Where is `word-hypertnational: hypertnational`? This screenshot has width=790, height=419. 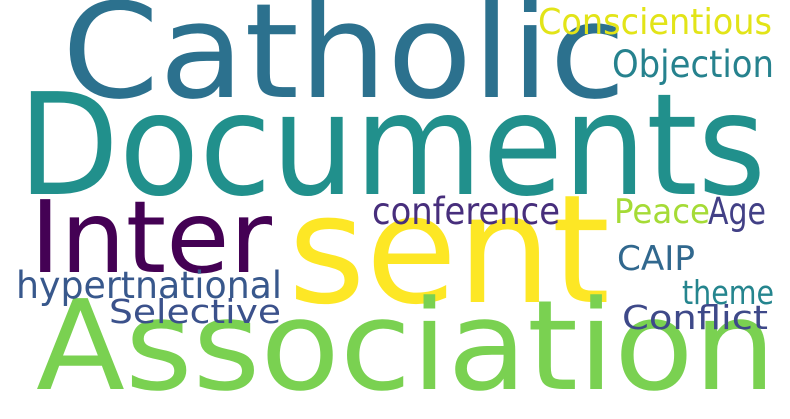 word-hypertnational: hypertnational is located at coordinates (149, 285).